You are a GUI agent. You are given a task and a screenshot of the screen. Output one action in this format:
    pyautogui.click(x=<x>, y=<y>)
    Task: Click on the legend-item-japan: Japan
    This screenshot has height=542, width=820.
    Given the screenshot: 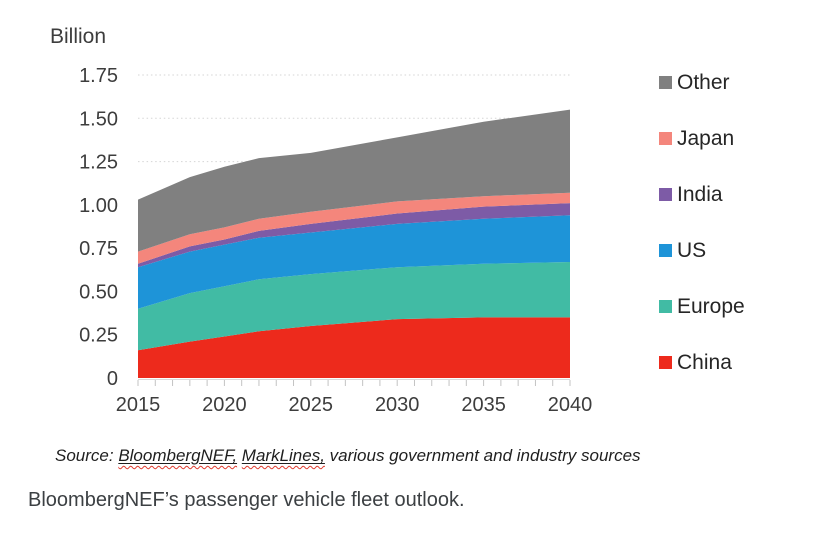 What is the action you would take?
    pyautogui.click(x=702, y=138)
    